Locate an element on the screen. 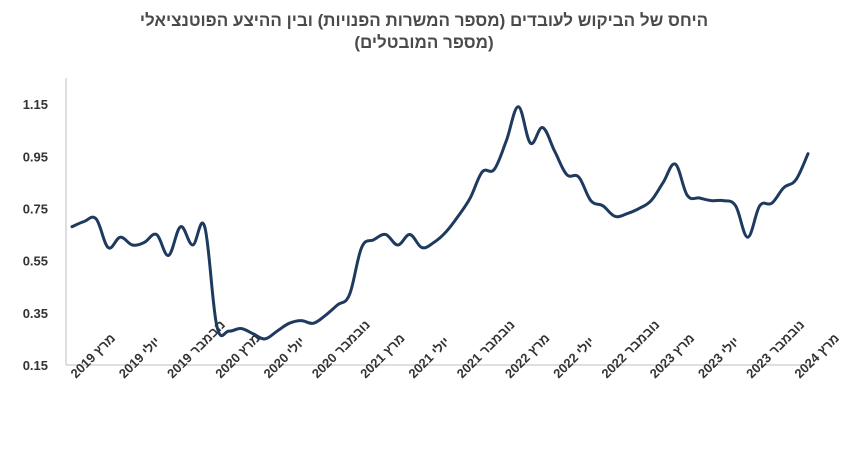 Image resolution: width=848 pixels, height=467 pixels. x-tick-label: יולי 2022 is located at coordinates (573, 357).